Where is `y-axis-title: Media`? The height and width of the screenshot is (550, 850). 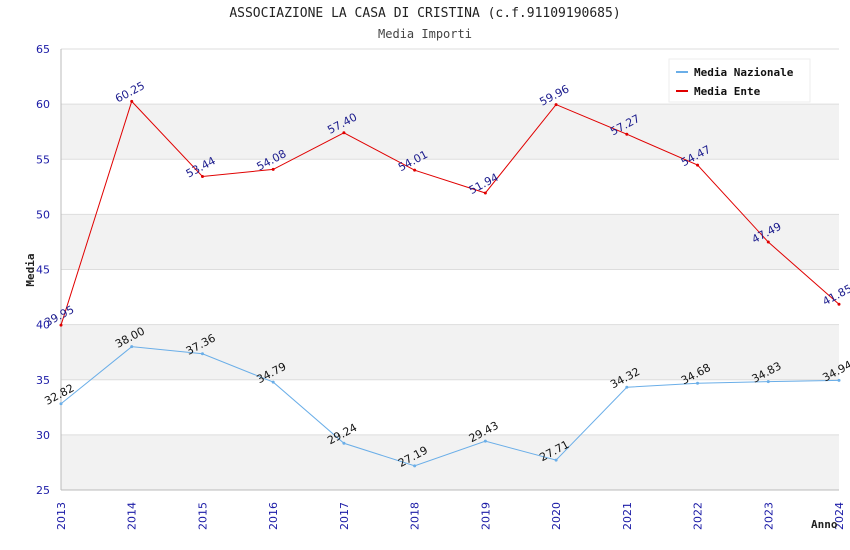
y-axis-title: Media is located at coordinates (30, 269).